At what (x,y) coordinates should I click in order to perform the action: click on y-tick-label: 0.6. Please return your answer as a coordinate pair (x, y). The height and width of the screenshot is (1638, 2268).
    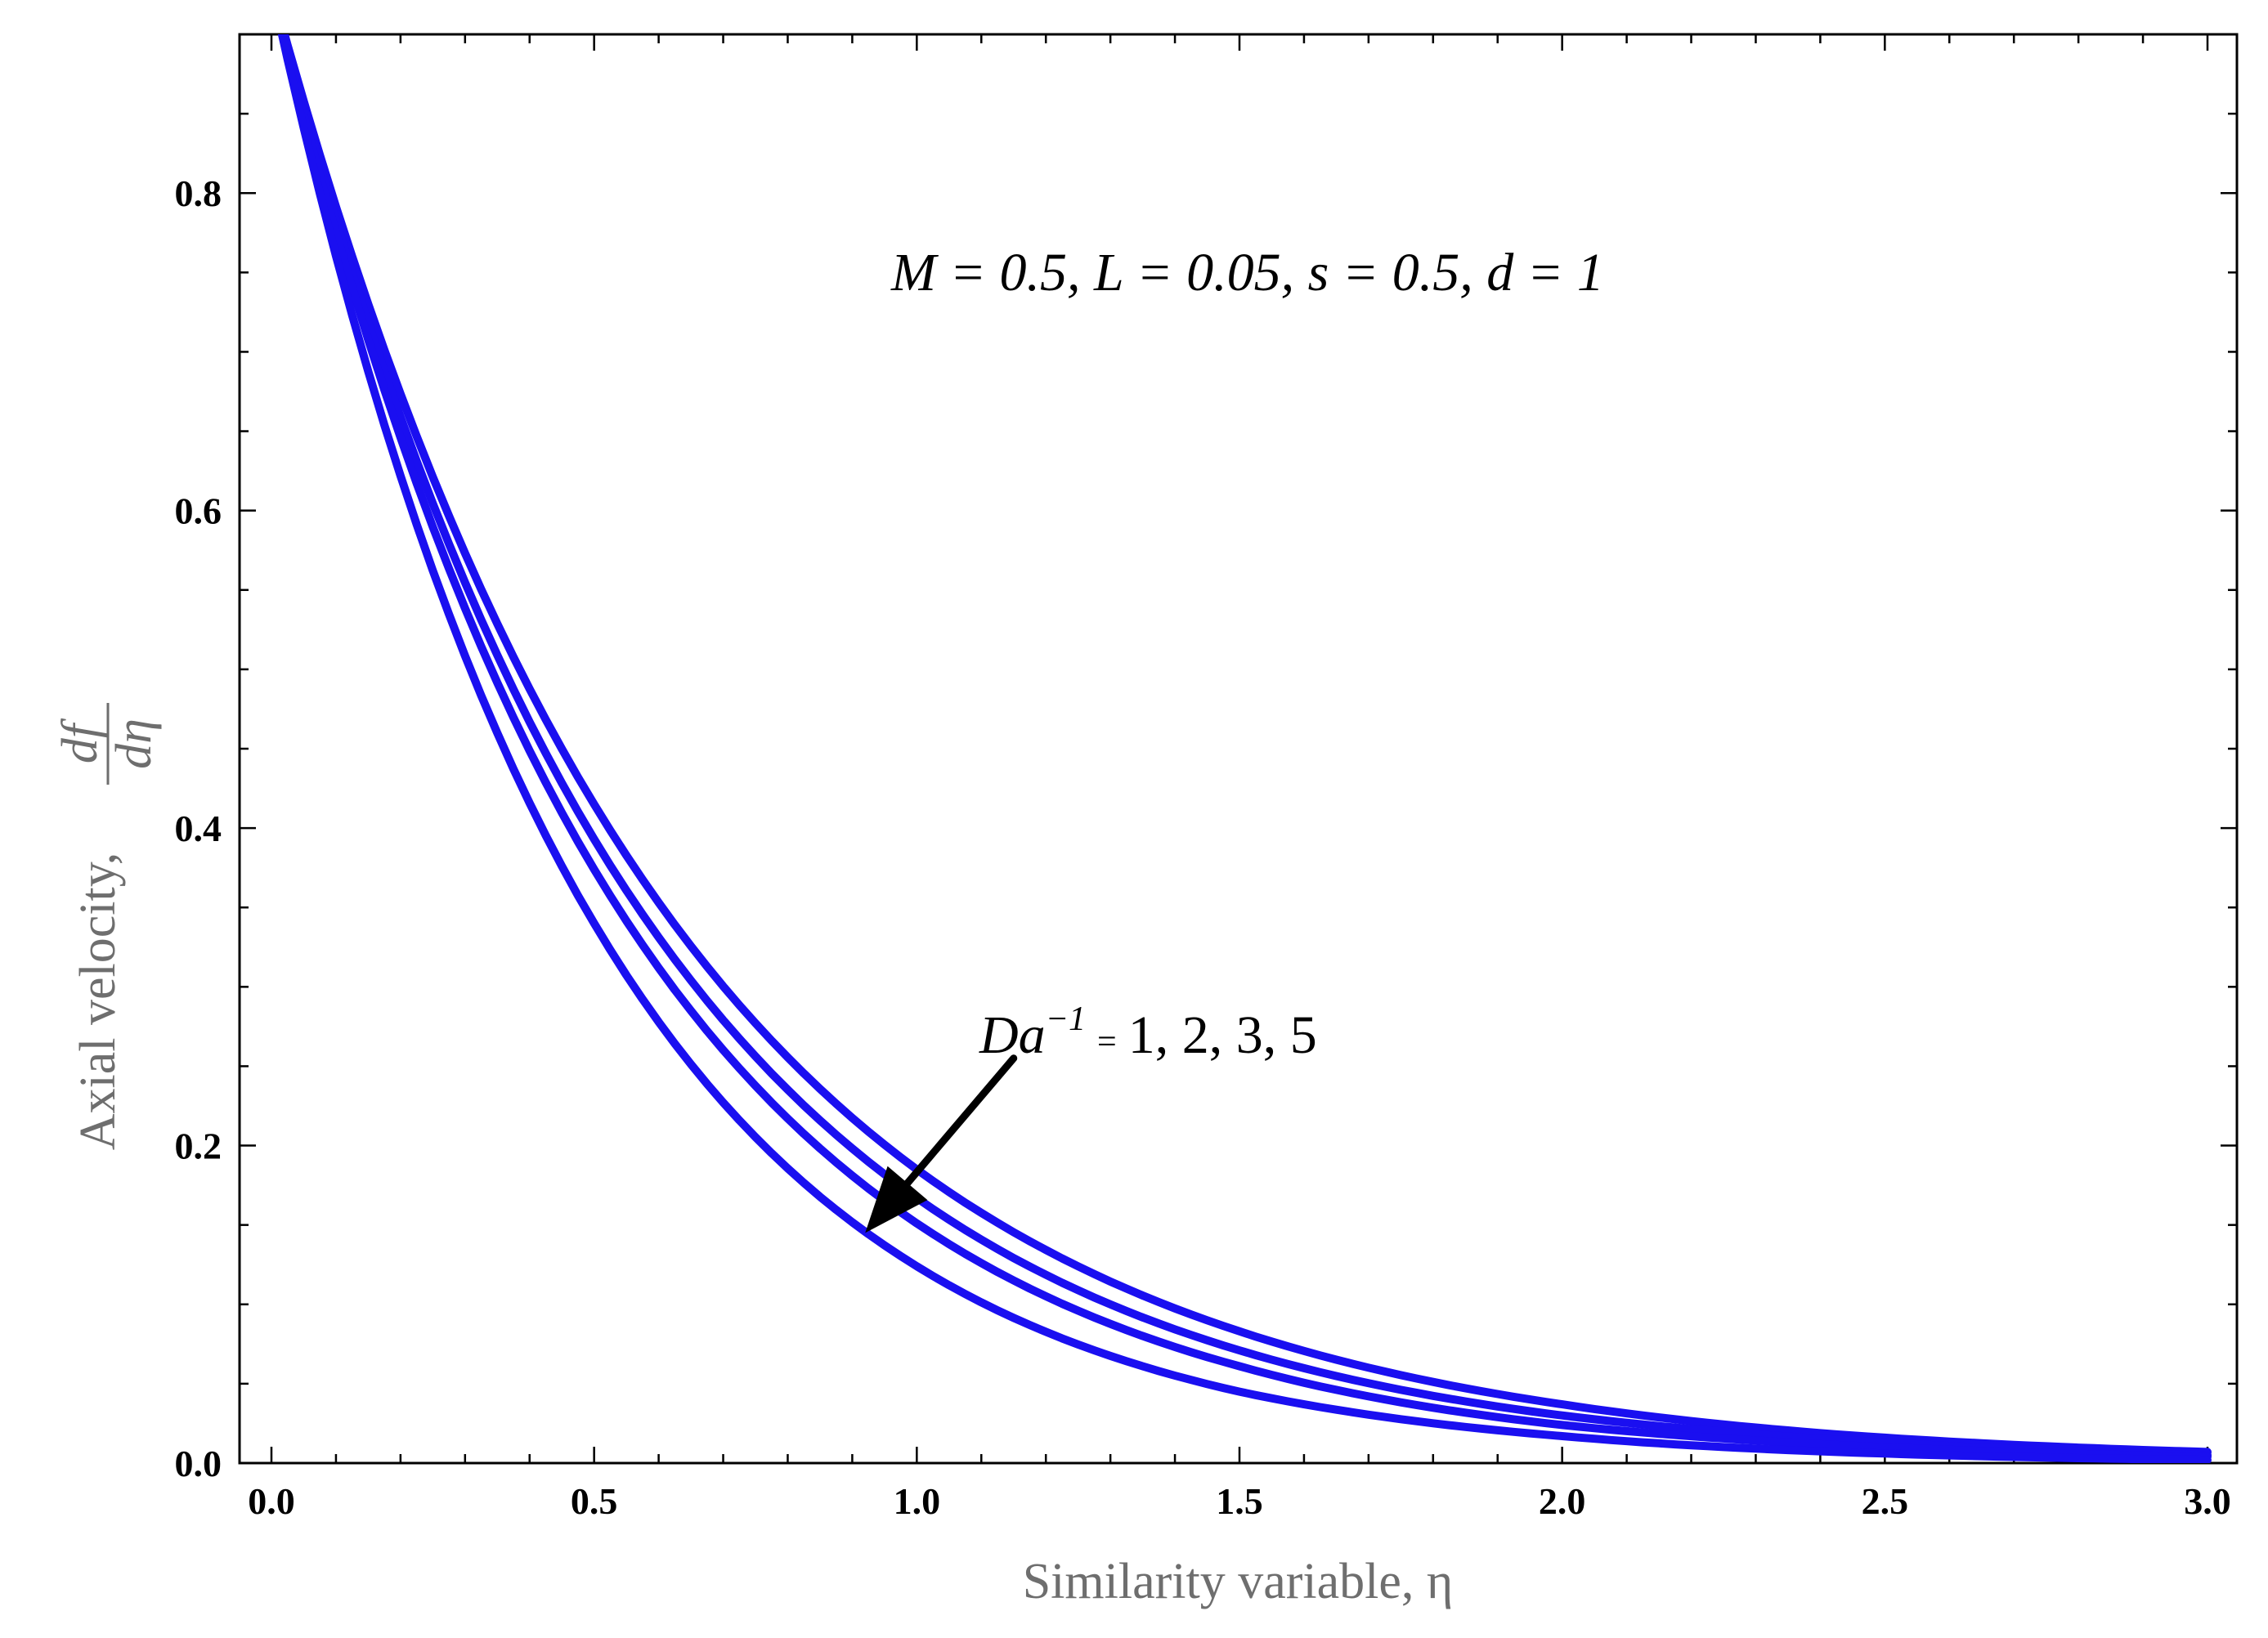
    Looking at the image, I should click on (198, 511).